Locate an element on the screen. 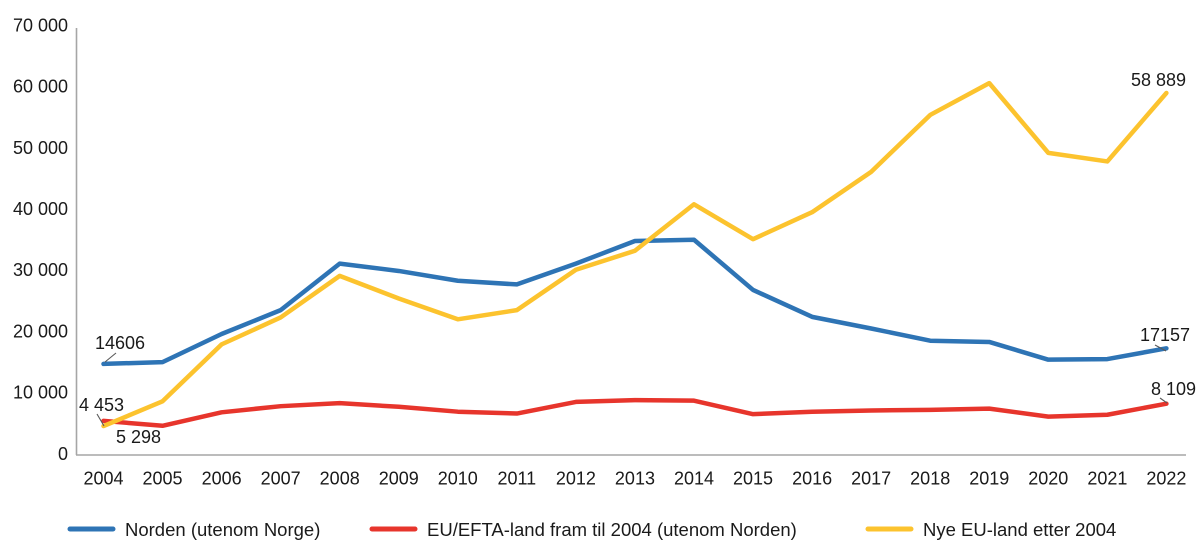 The width and height of the screenshot is (1200, 558). y-tick-label: 0 is located at coordinates (63, 454).